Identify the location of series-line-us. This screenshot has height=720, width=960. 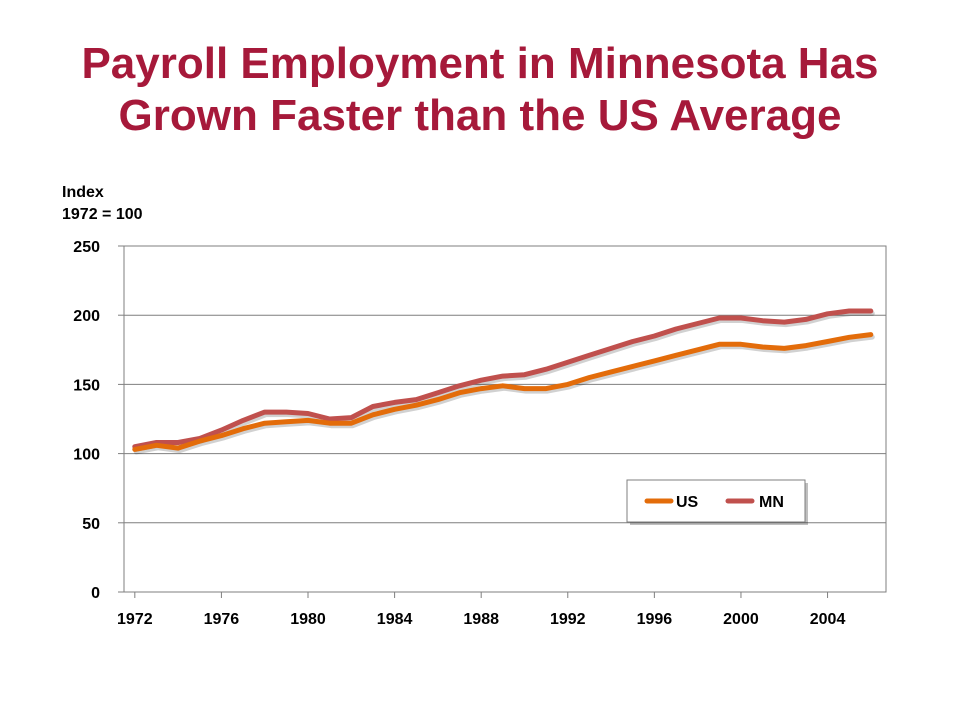
(503, 392).